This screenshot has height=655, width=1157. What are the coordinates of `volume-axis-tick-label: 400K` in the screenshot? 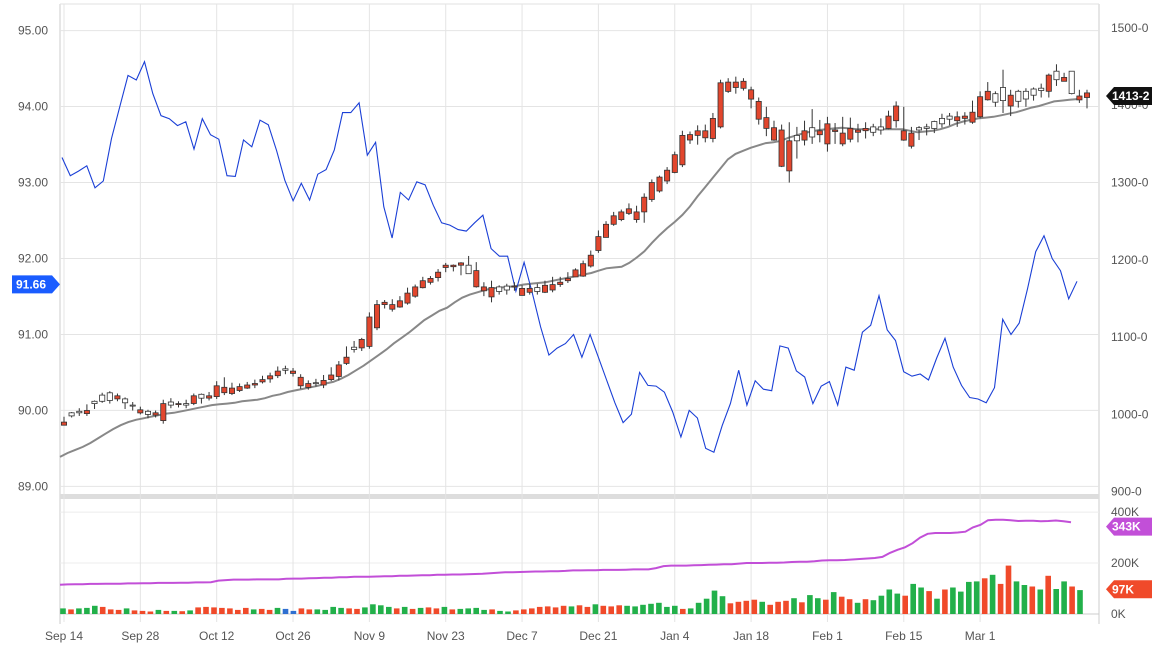 It's located at (1125, 512).